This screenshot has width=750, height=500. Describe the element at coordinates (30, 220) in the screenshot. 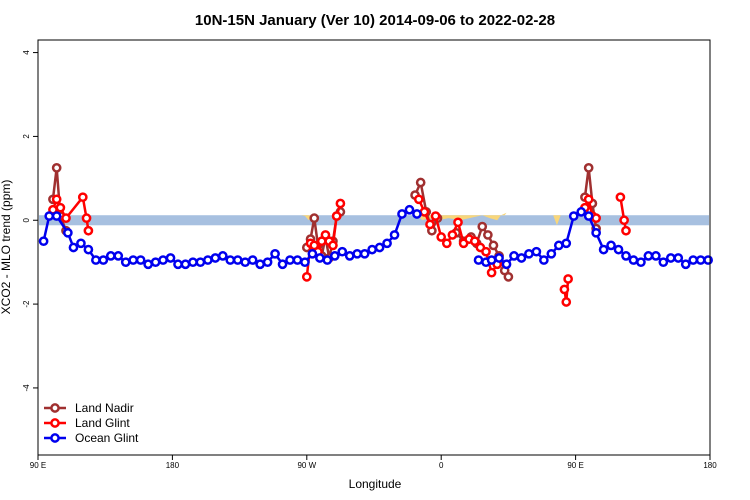

I see `y-axis: 4 2 0 -2 -4` at that location.